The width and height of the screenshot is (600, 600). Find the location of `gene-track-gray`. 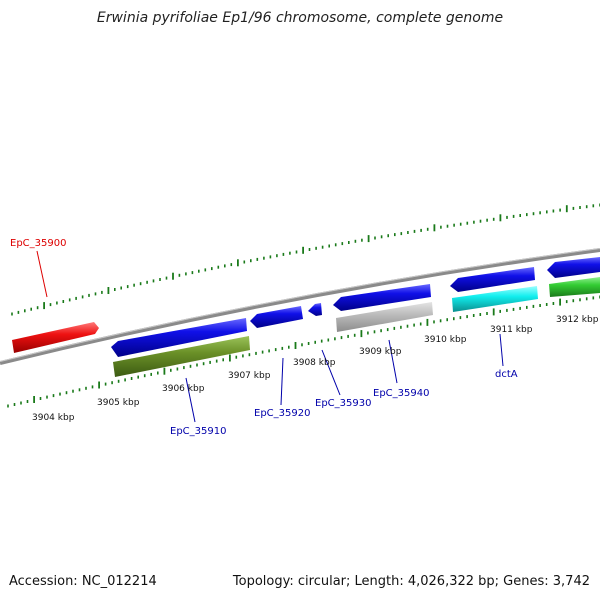

gene-track-gray is located at coordinates (384, 317).